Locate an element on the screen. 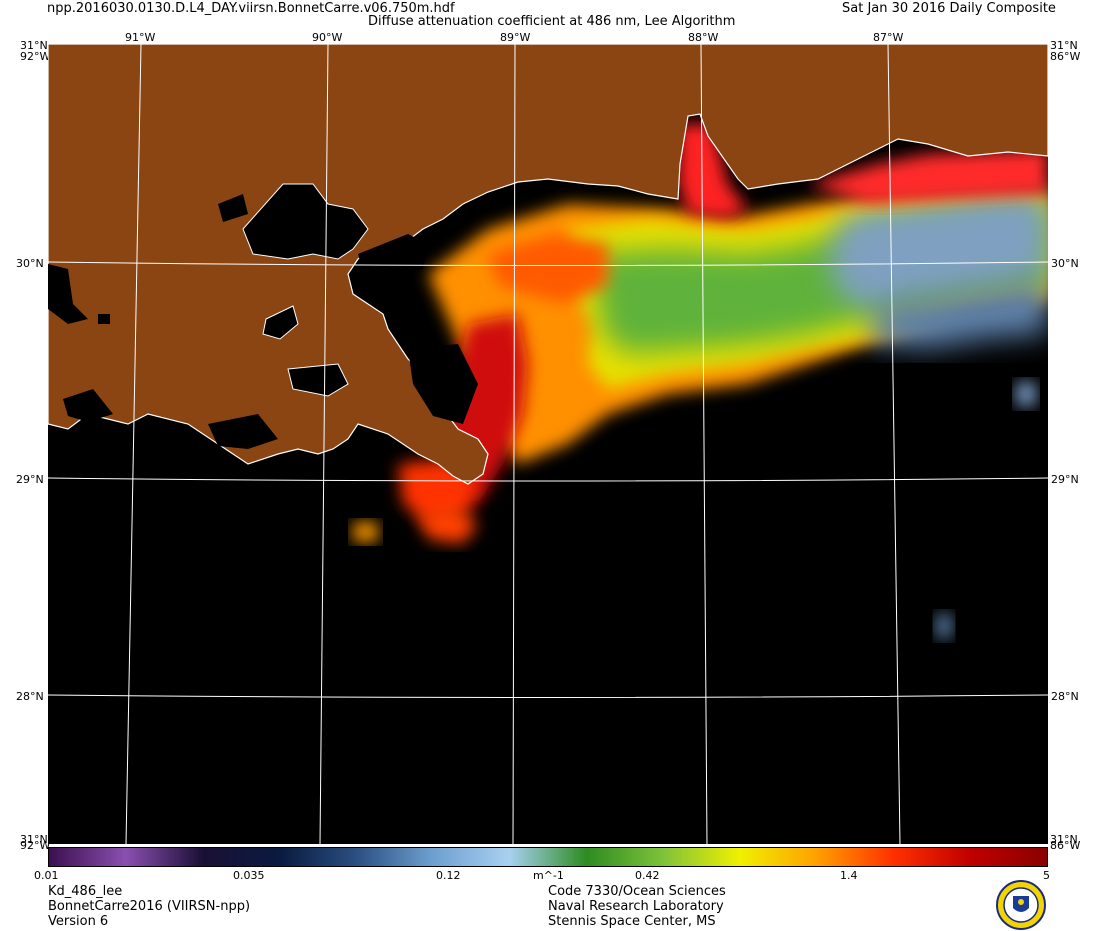 This screenshot has height=931, width=1096. lon-tick-89w: 89°W is located at coordinates (515, 37).